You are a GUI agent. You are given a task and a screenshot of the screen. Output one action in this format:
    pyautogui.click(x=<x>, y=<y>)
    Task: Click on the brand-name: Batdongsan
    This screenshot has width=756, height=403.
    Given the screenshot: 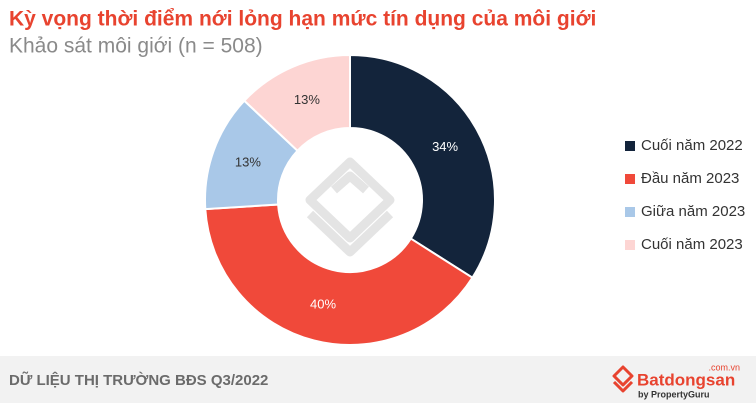 What is the action you would take?
    pyautogui.click(x=686, y=379)
    